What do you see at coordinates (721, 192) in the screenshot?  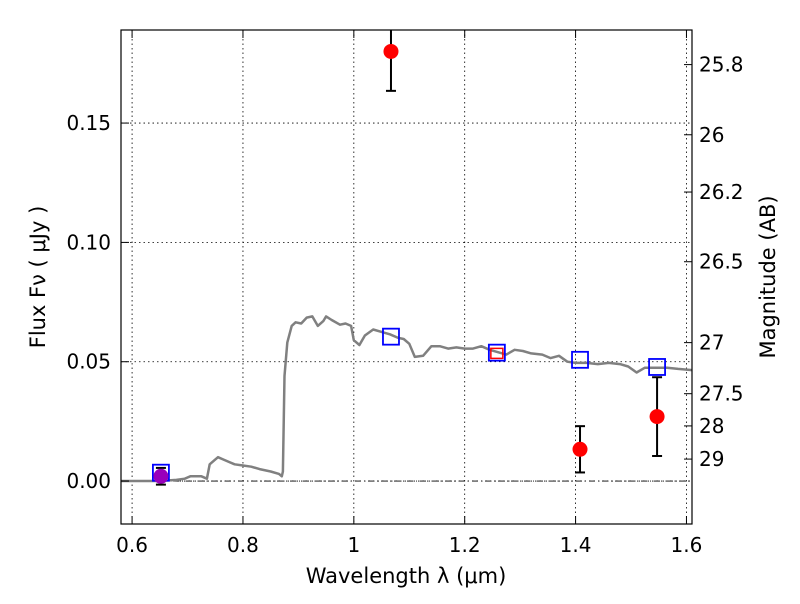 I see `y2-tick-label: 26.2` at bounding box center [721, 192].